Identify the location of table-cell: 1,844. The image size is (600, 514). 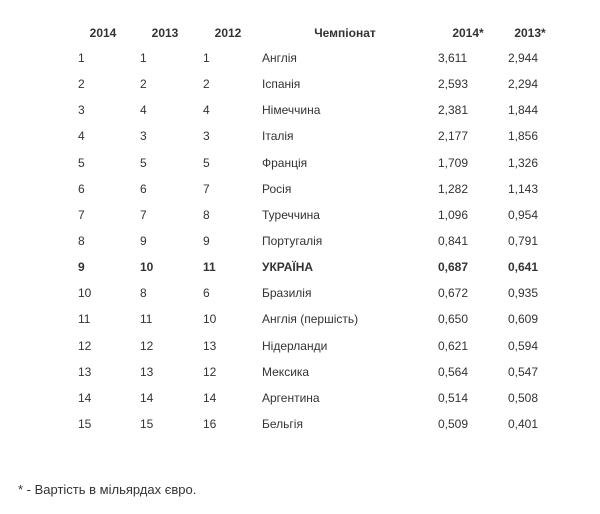
(523, 110).